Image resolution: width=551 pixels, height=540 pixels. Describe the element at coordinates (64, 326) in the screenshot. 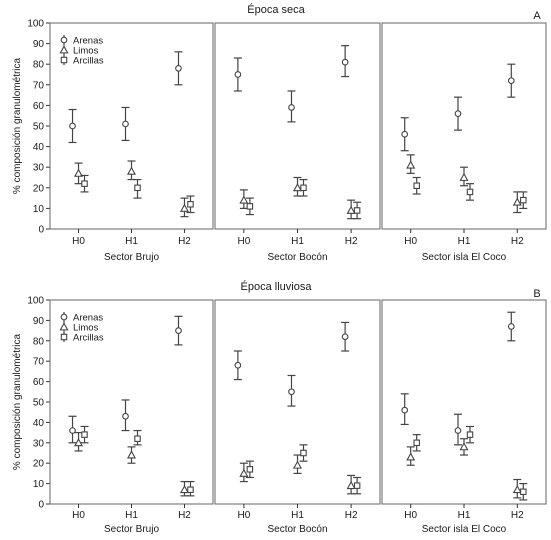

I see `legend-triangle-marker` at that location.